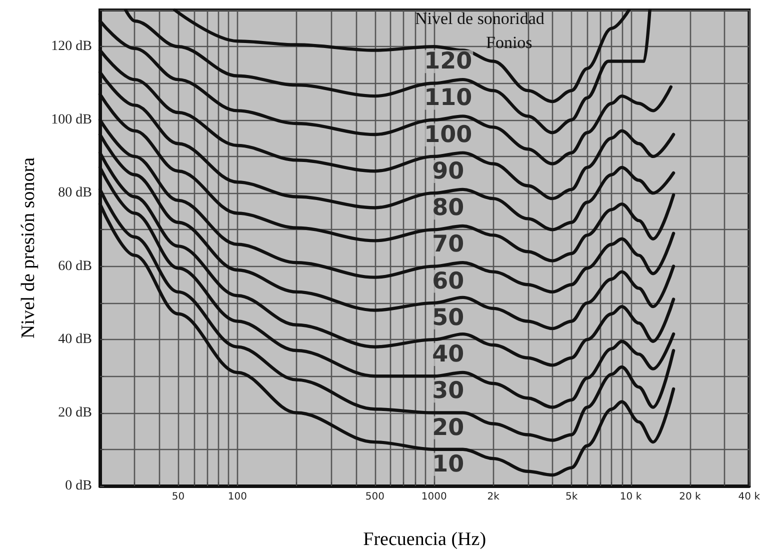  What do you see at coordinates (448, 427) in the screenshot?
I see `series-label: 20` at bounding box center [448, 427].